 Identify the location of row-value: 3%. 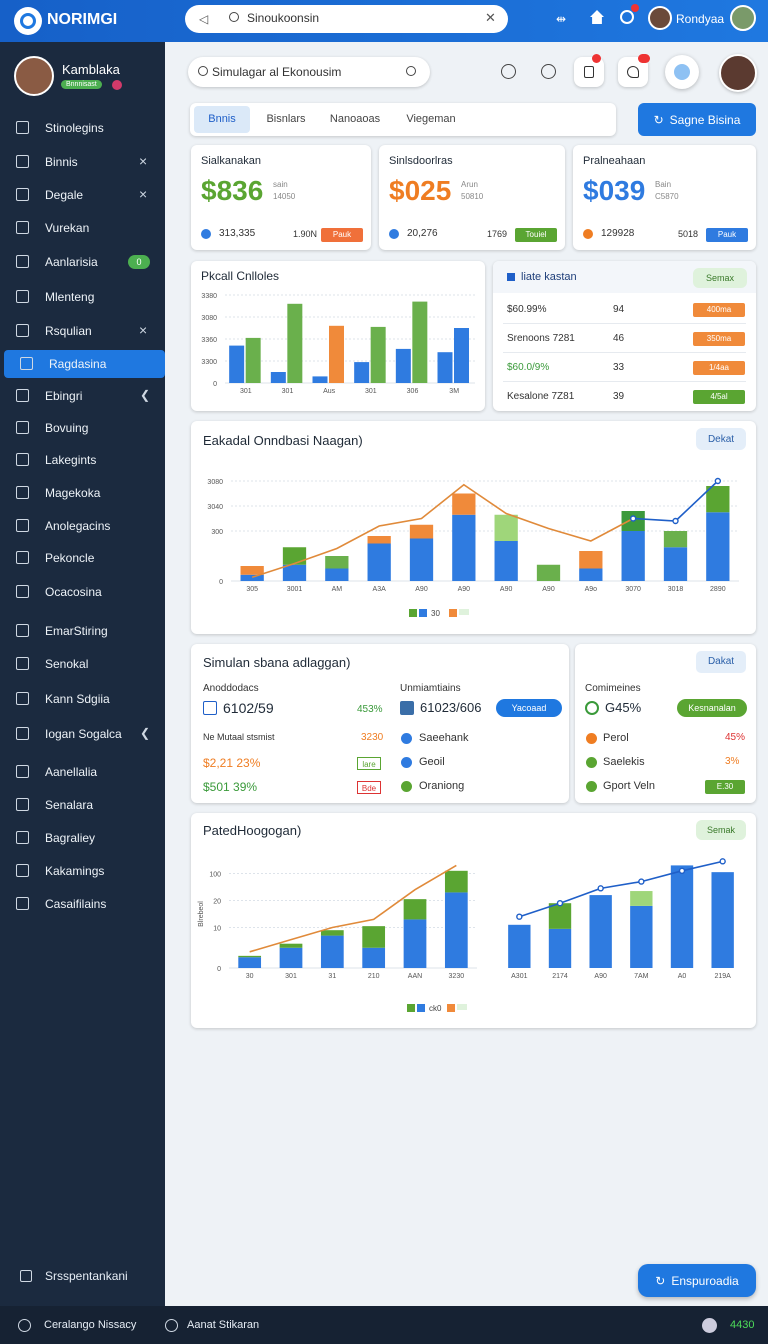
(732, 761).